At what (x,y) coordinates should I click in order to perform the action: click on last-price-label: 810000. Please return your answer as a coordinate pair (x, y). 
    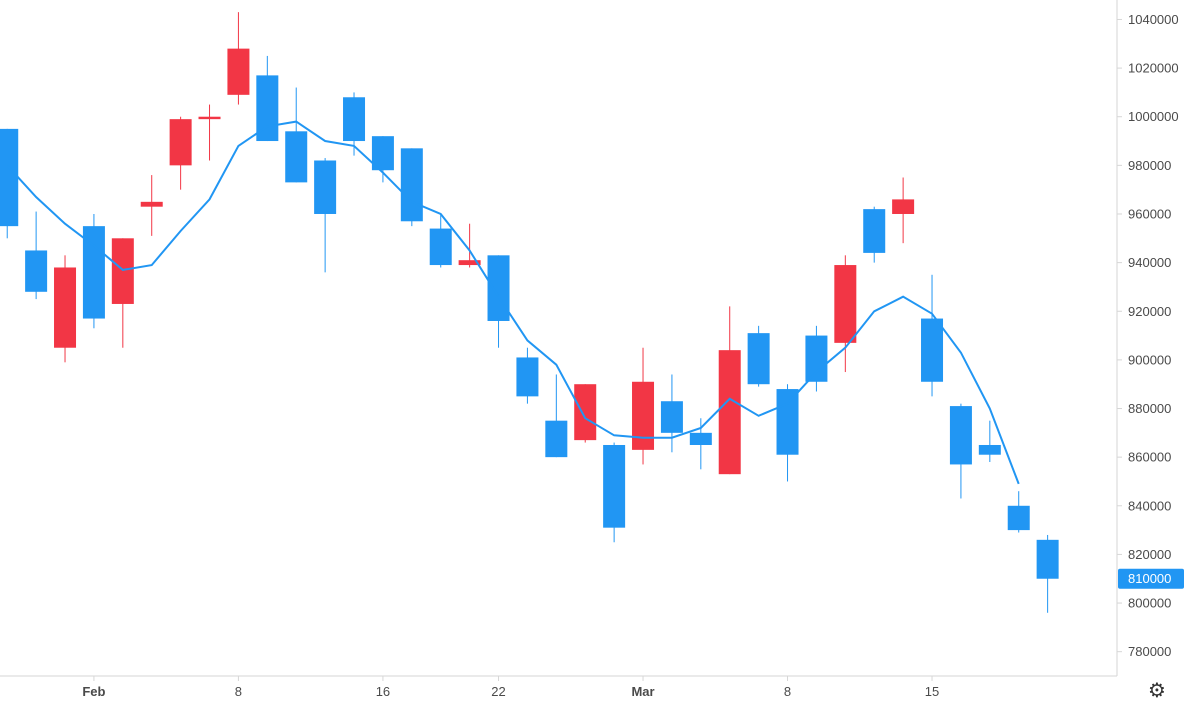
    Looking at the image, I should click on (1149, 578).